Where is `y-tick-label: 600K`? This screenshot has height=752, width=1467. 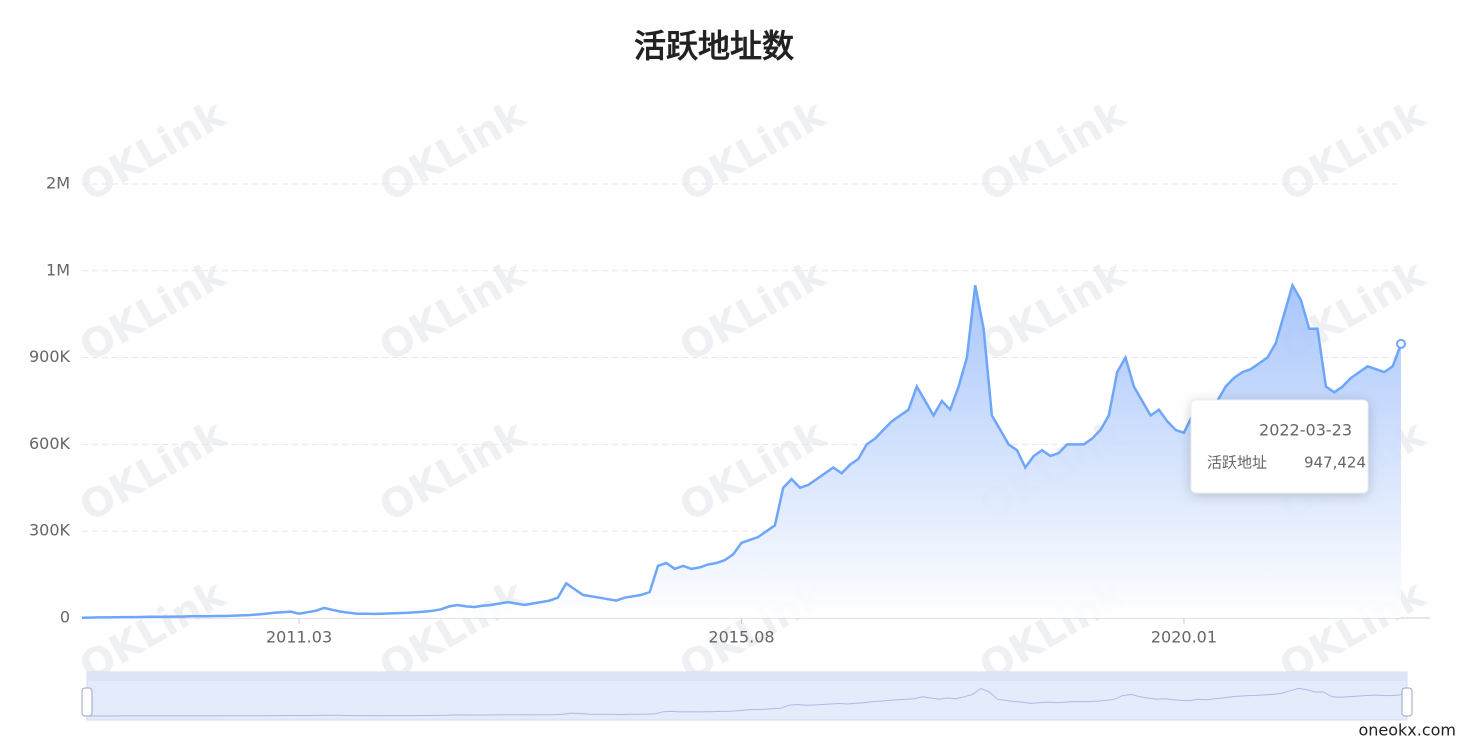
y-tick-label: 600K is located at coordinates (50, 443).